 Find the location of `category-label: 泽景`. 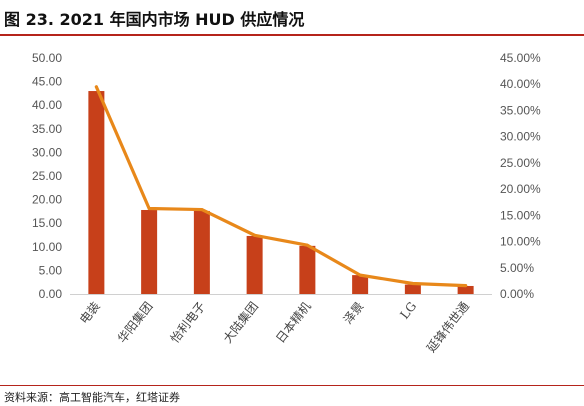

category-label: 泽景 is located at coordinates (354, 313).